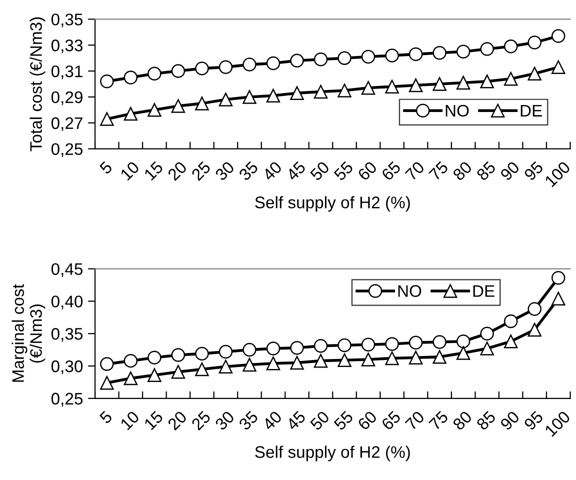 Image resolution: width=576 pixels, height=480 pixels. What do you see at coordinates (66, 98) in the screenshot?
I see `y-tick-label: 0,29` at bounding box center [66, 98].